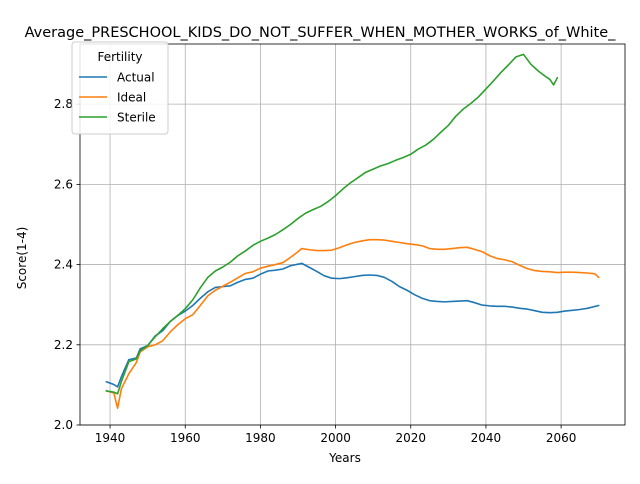 Image resolution: width=640 pixels, height=484 pixels. Describe the element at coordinates (335, 438) in the screenshot. I see `x-tick-label: 2000` at that location.